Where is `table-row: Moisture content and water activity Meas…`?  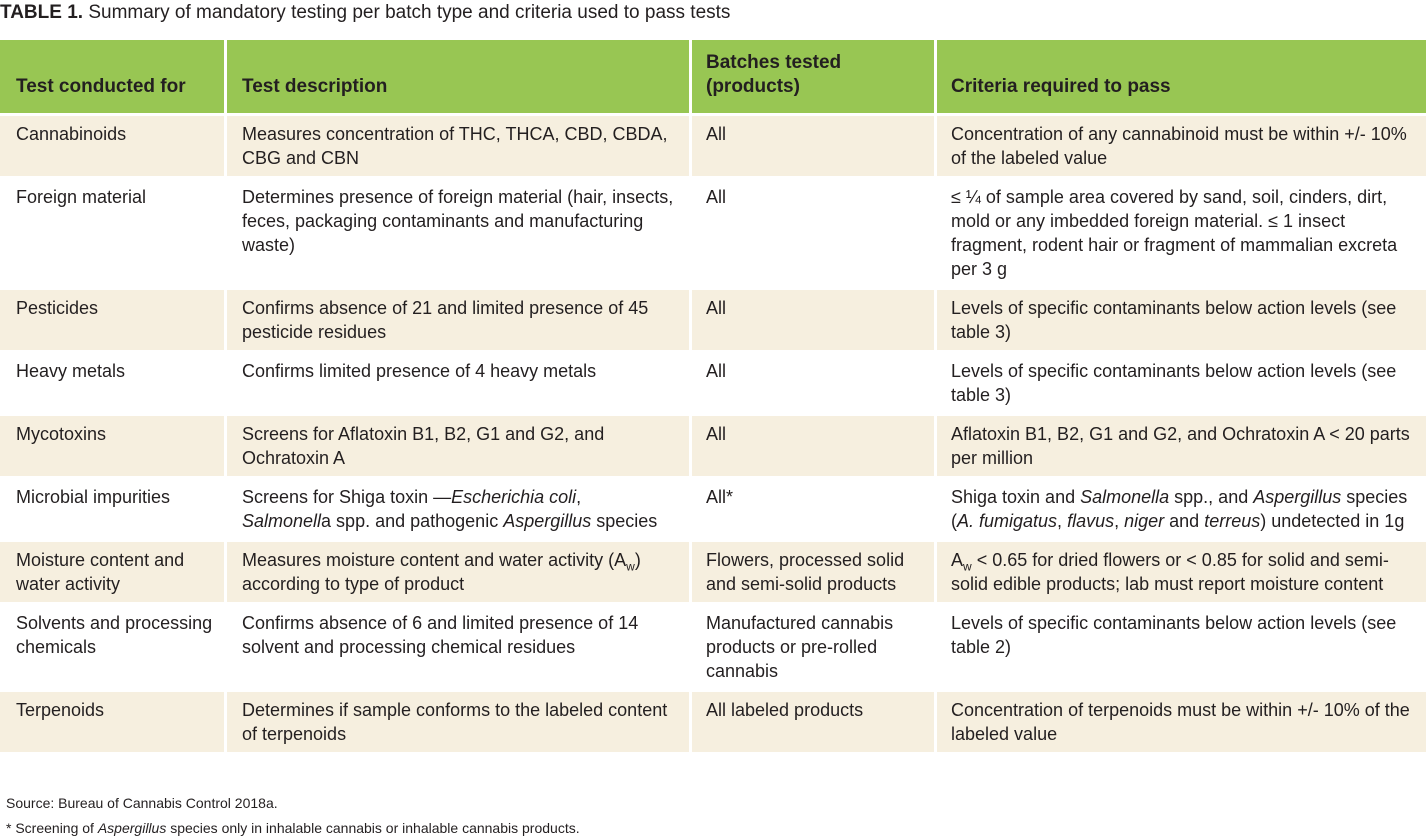 table-row: Moisture content and water activity Meas… is located at coordinates (713, 570).